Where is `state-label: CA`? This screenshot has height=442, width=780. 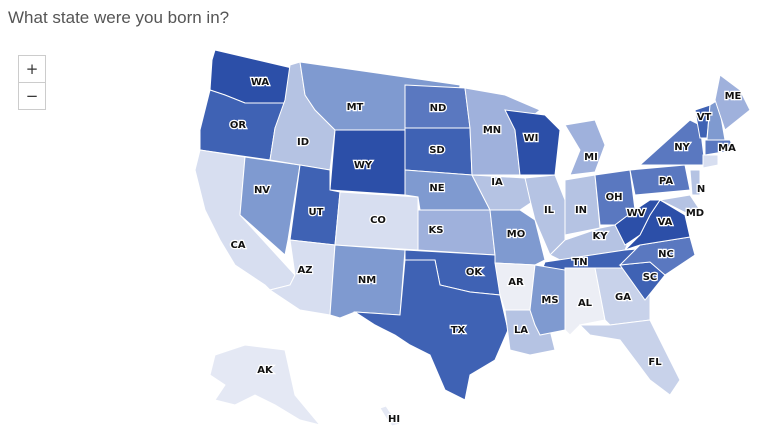
state-label: CA is located at coordinates (237, 245).